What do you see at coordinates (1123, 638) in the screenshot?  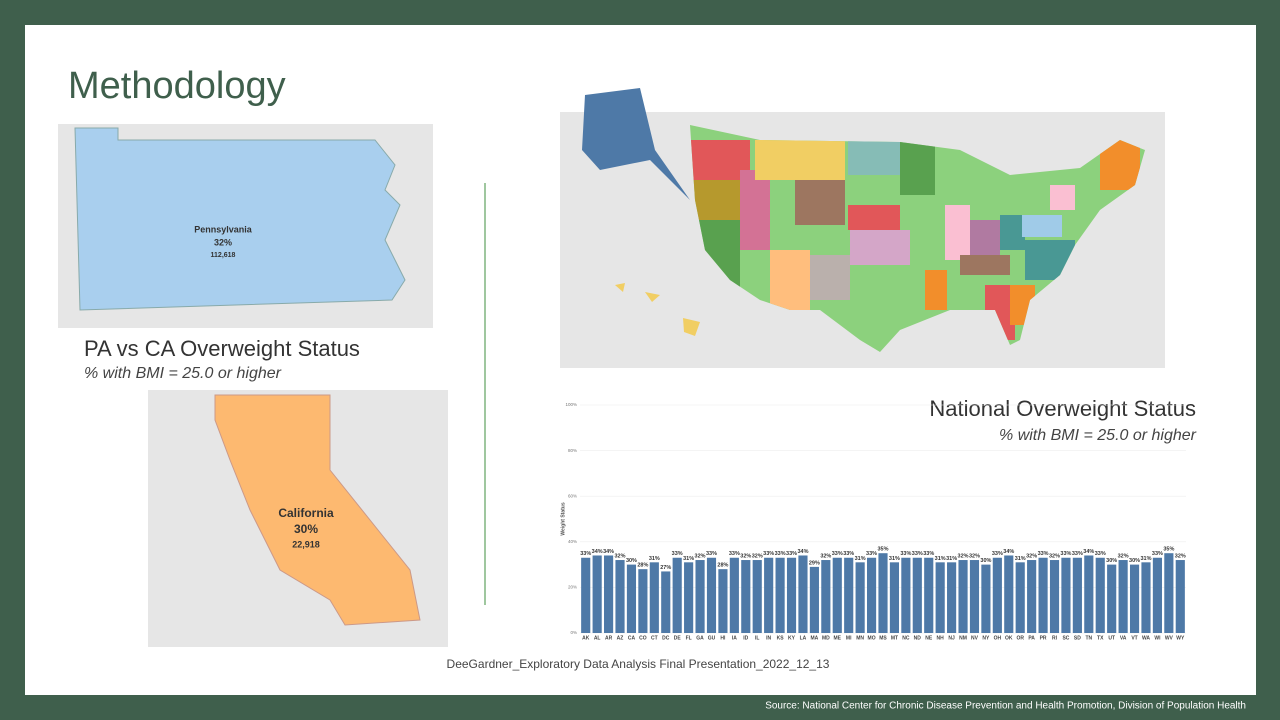 I see `x-tick-label: VA` at bounding box center [1123, 638].